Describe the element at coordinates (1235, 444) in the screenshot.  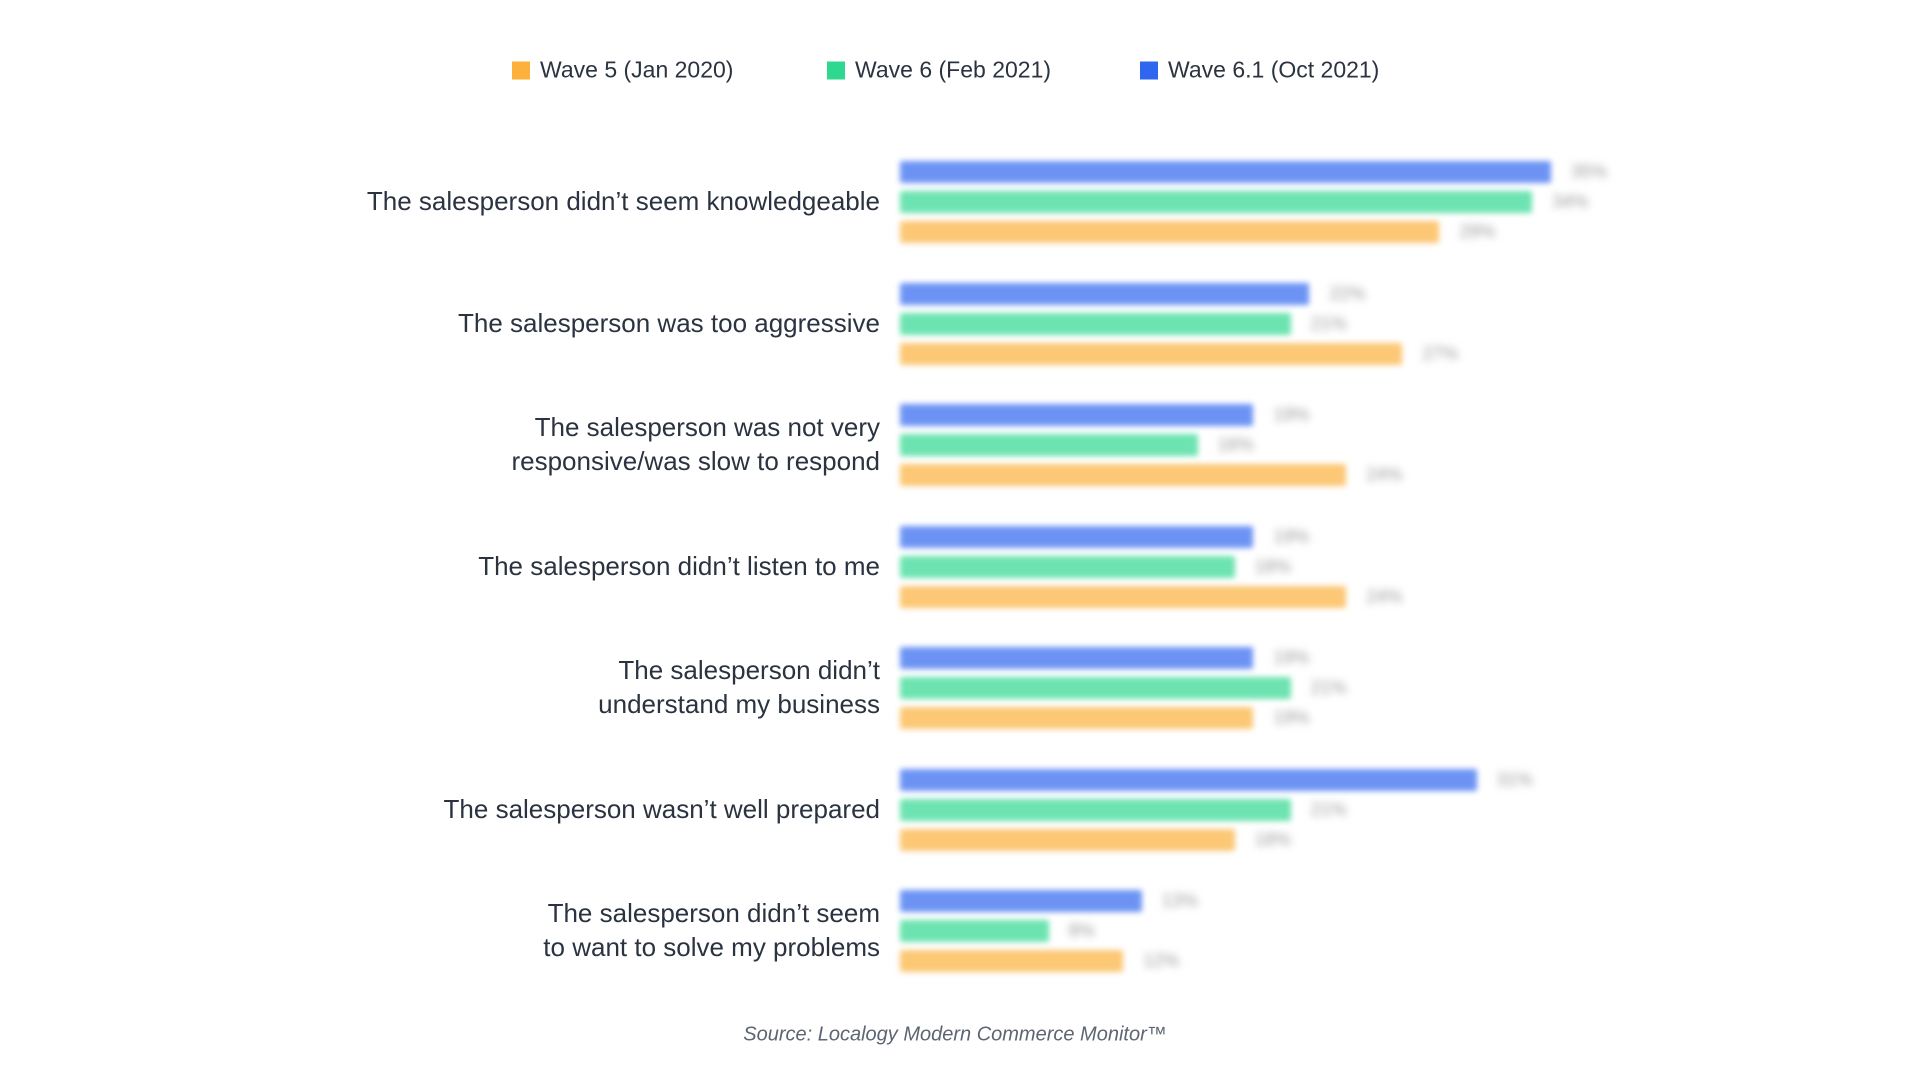
I see `value-label: 16%` at that location.